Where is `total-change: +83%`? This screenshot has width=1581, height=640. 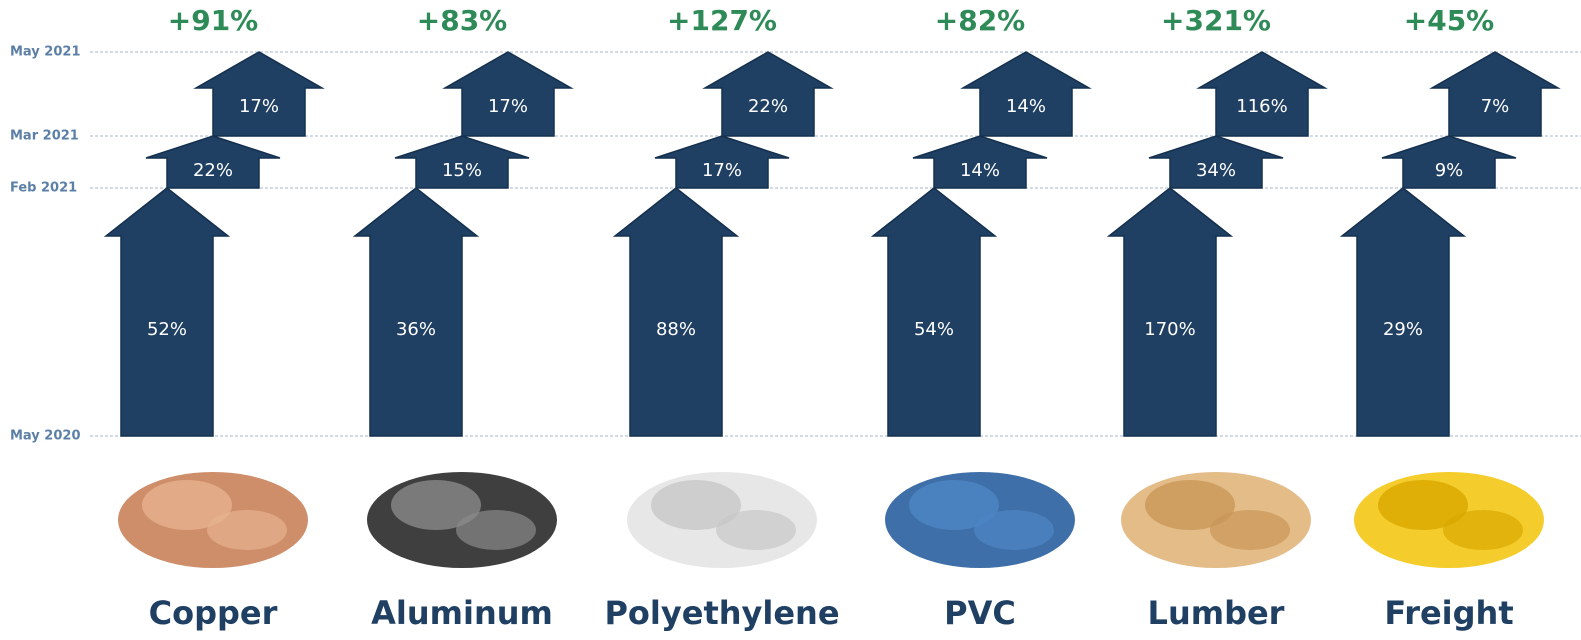 total-change: +83% is located at coordinates (462, 20).